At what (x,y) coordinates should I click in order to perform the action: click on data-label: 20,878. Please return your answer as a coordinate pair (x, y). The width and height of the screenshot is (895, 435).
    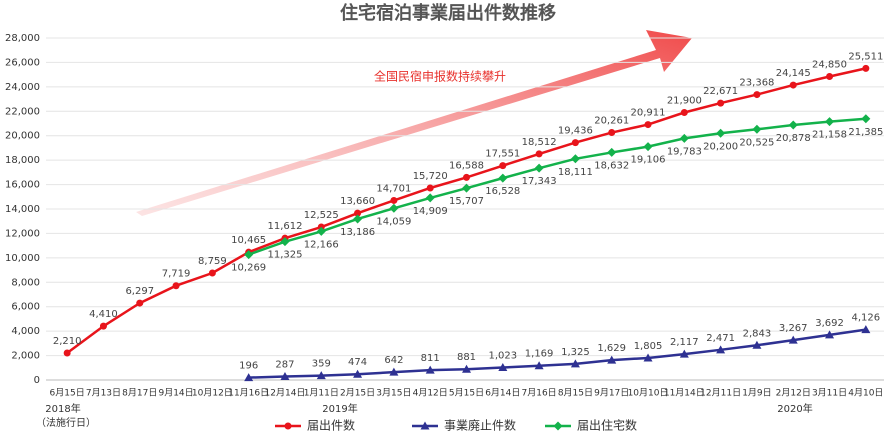
    Looking at the image, I should click on (793, 138).